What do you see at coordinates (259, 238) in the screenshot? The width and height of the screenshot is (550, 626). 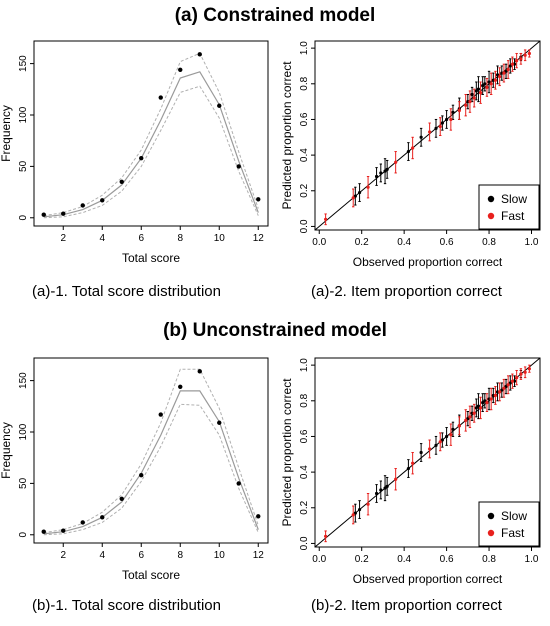 I see `x-tick-label: 12` at bounding box center [259, 238].